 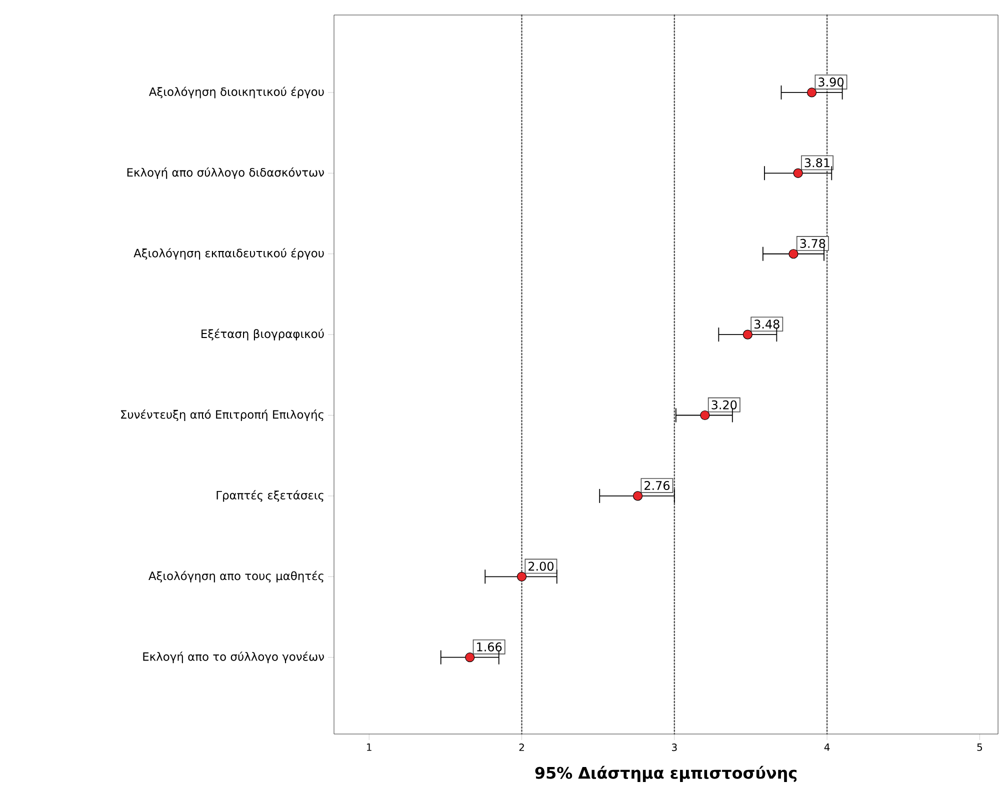 I want to click on data-label: 1.66, so click(x=489, y=647).